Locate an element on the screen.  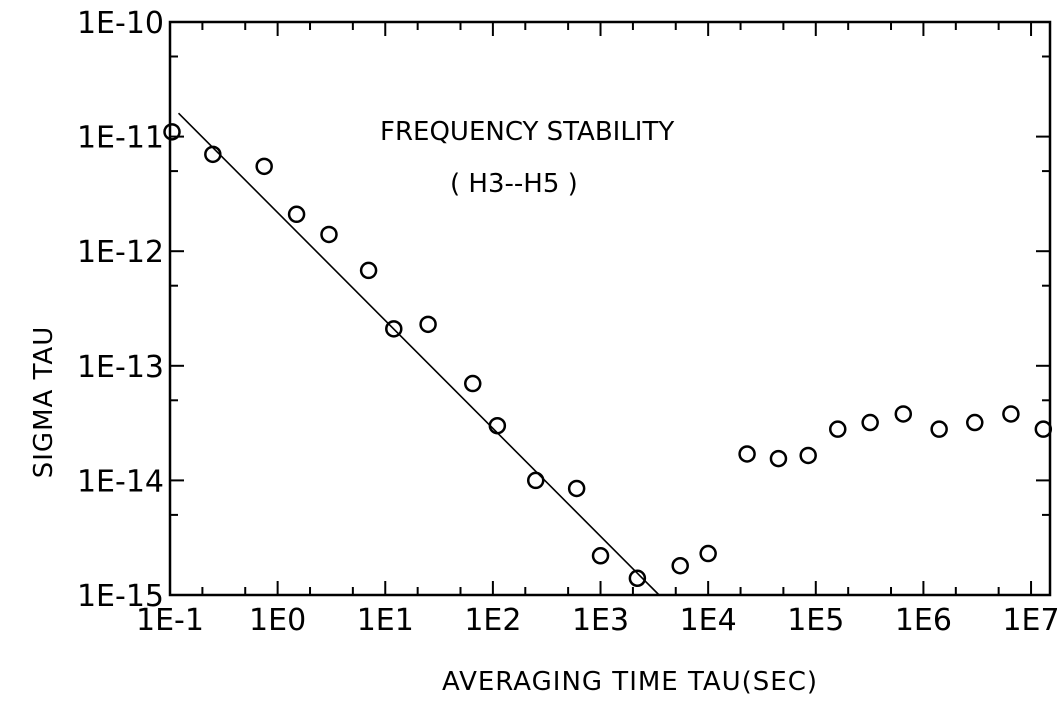
x-tick-label: 1E0 is located at coordinates (277, 620).